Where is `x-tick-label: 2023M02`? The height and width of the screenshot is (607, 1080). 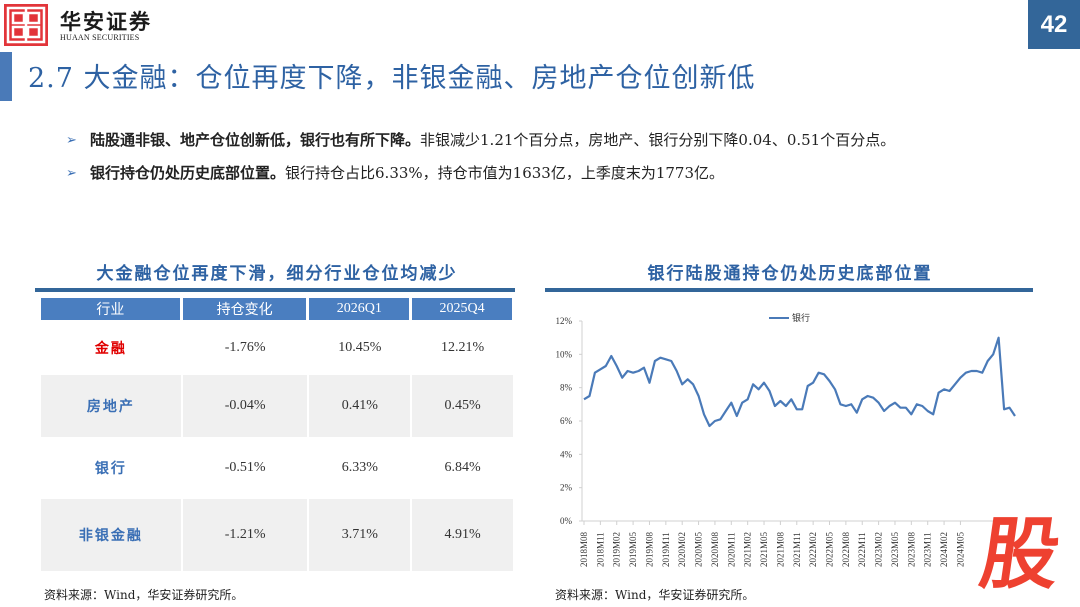 x-tick-label: 2023M02 is located at coordinates (879, 549).